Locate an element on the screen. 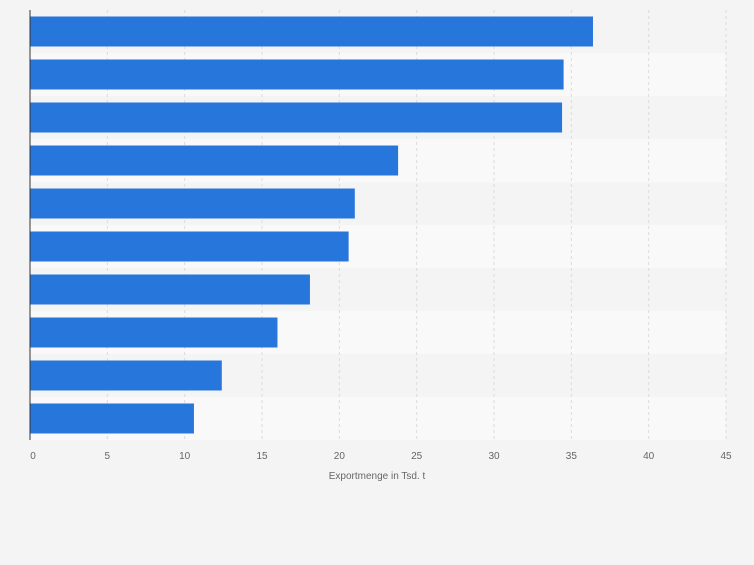  x-tick-label: 15 is located at coordinates (262, 456).